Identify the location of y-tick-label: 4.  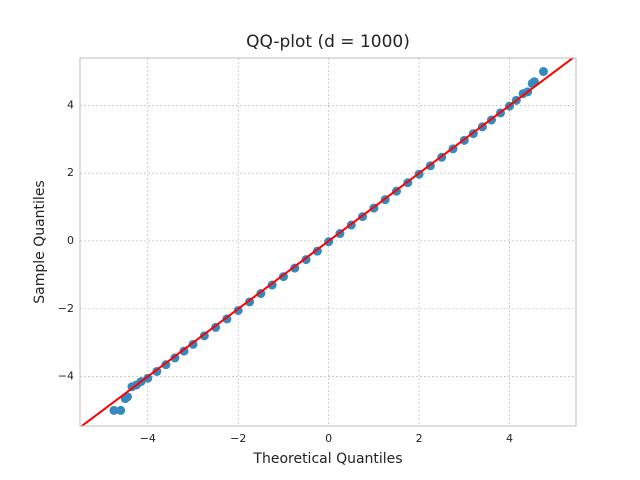
(70, 104).